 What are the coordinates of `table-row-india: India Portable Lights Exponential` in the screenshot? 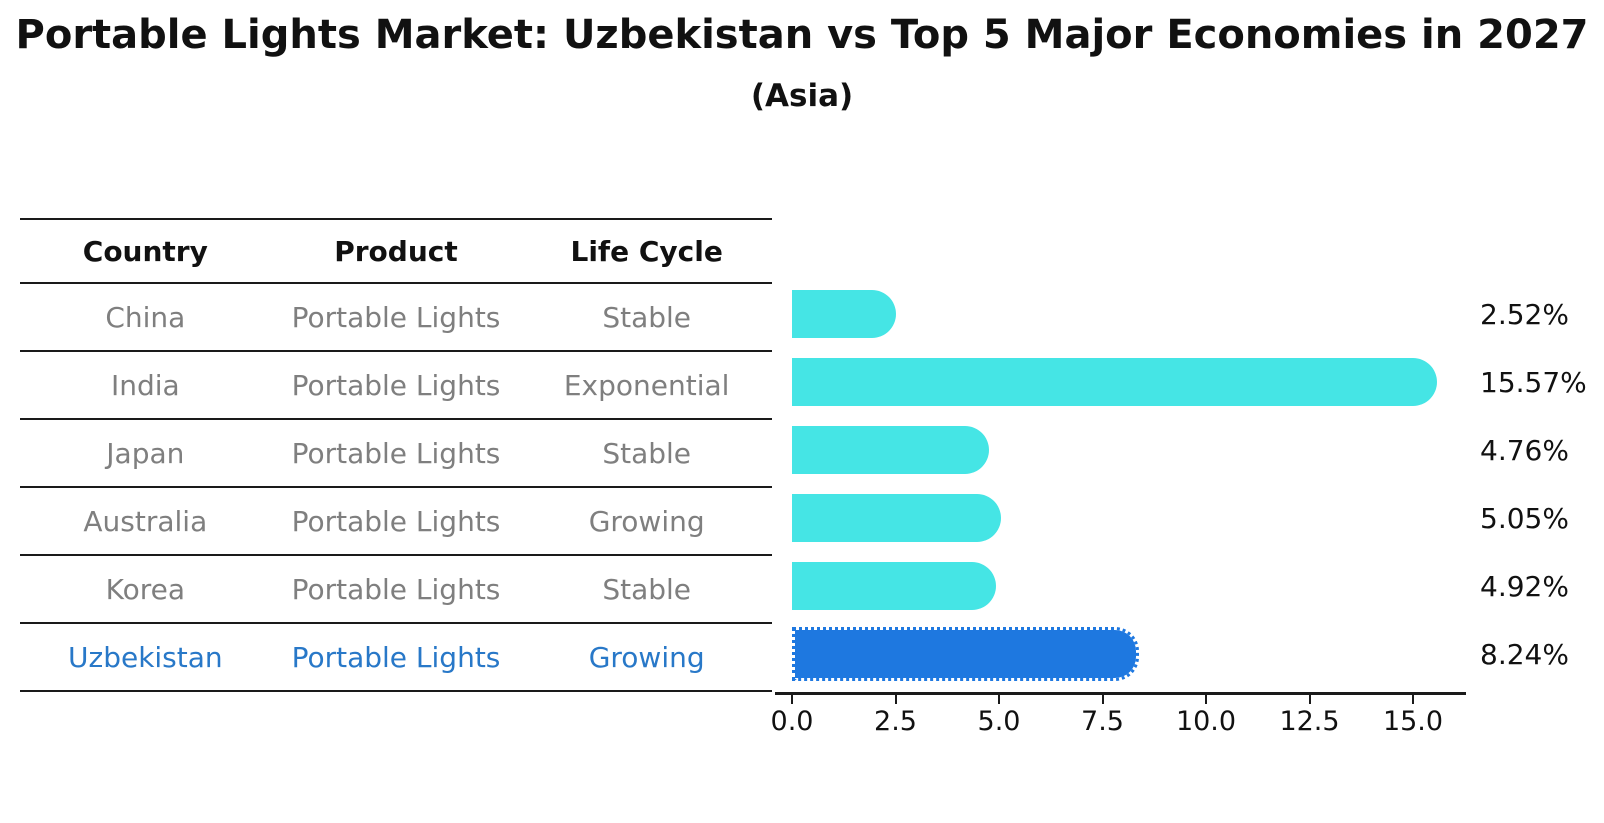 It's located at (396, 386).